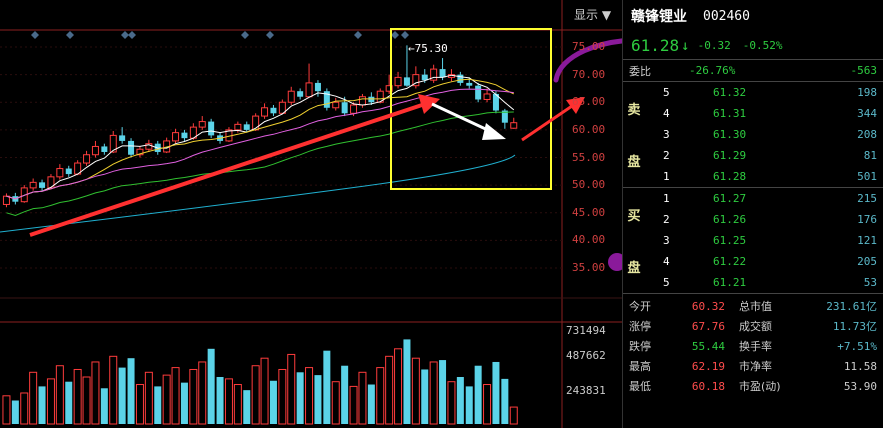 The width and height of the screenshot is (883, 428). I want to click on stat-row: 最低 60.18 市盈(动) 53.90, so click(753, 386).